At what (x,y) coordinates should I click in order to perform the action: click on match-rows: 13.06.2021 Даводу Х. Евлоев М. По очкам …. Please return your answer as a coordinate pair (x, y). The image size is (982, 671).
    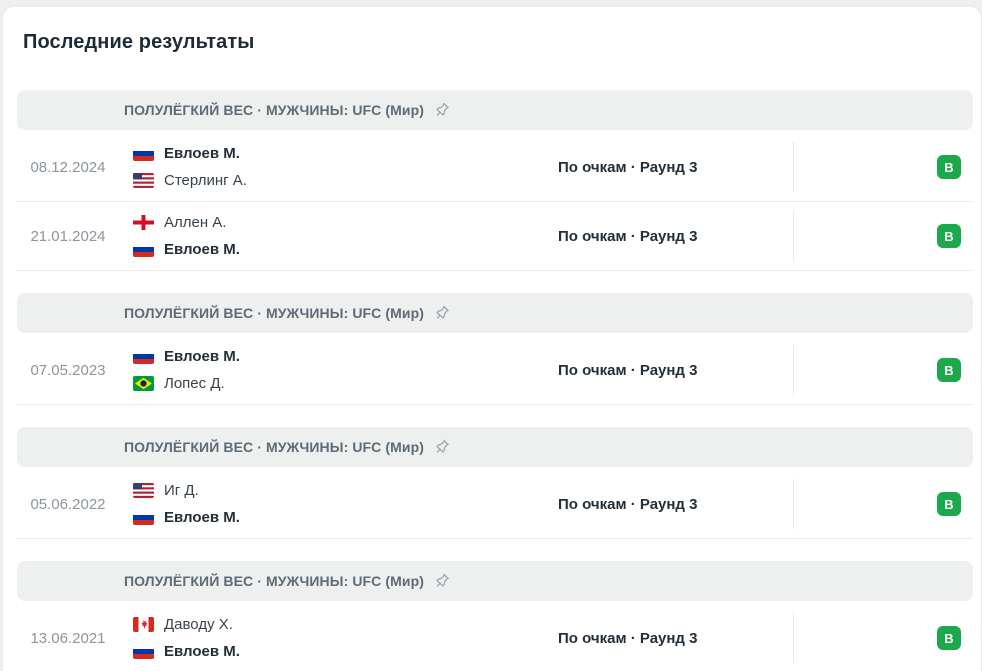
    Looking at the image, I should click on (495, 637).